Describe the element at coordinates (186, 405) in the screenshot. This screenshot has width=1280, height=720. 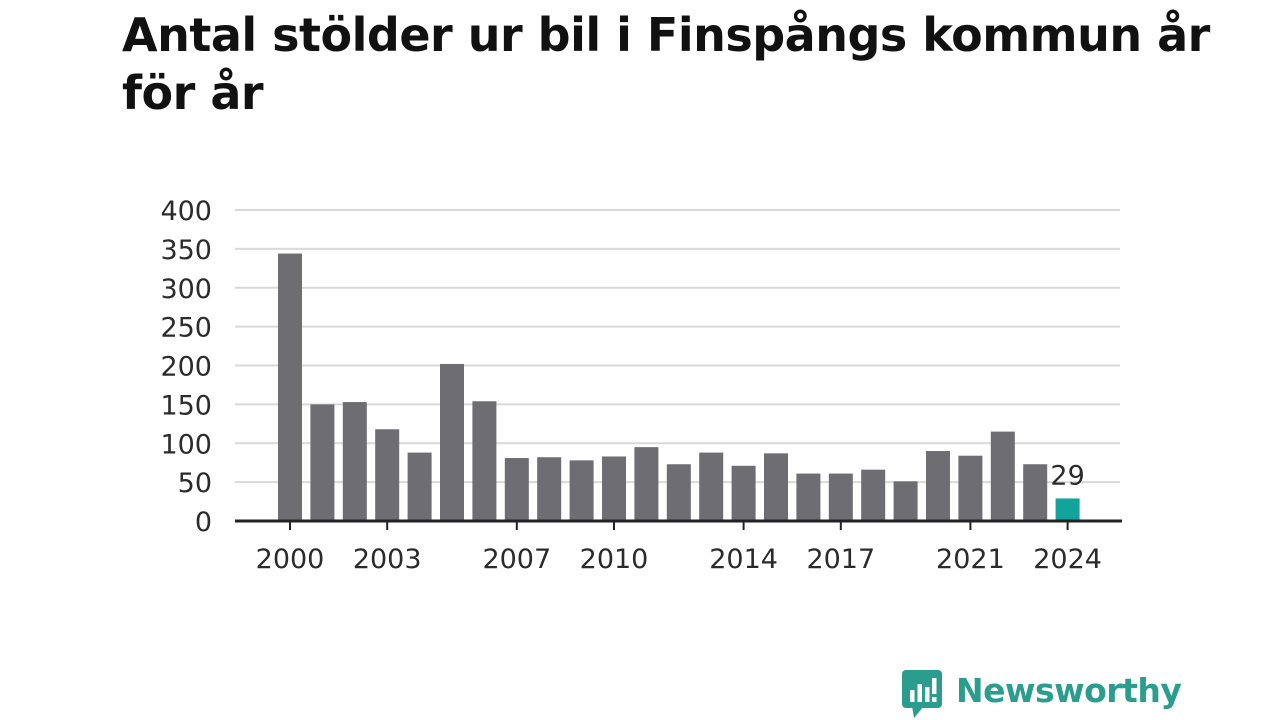
I see `y-tick-label-150: 150` at that location.